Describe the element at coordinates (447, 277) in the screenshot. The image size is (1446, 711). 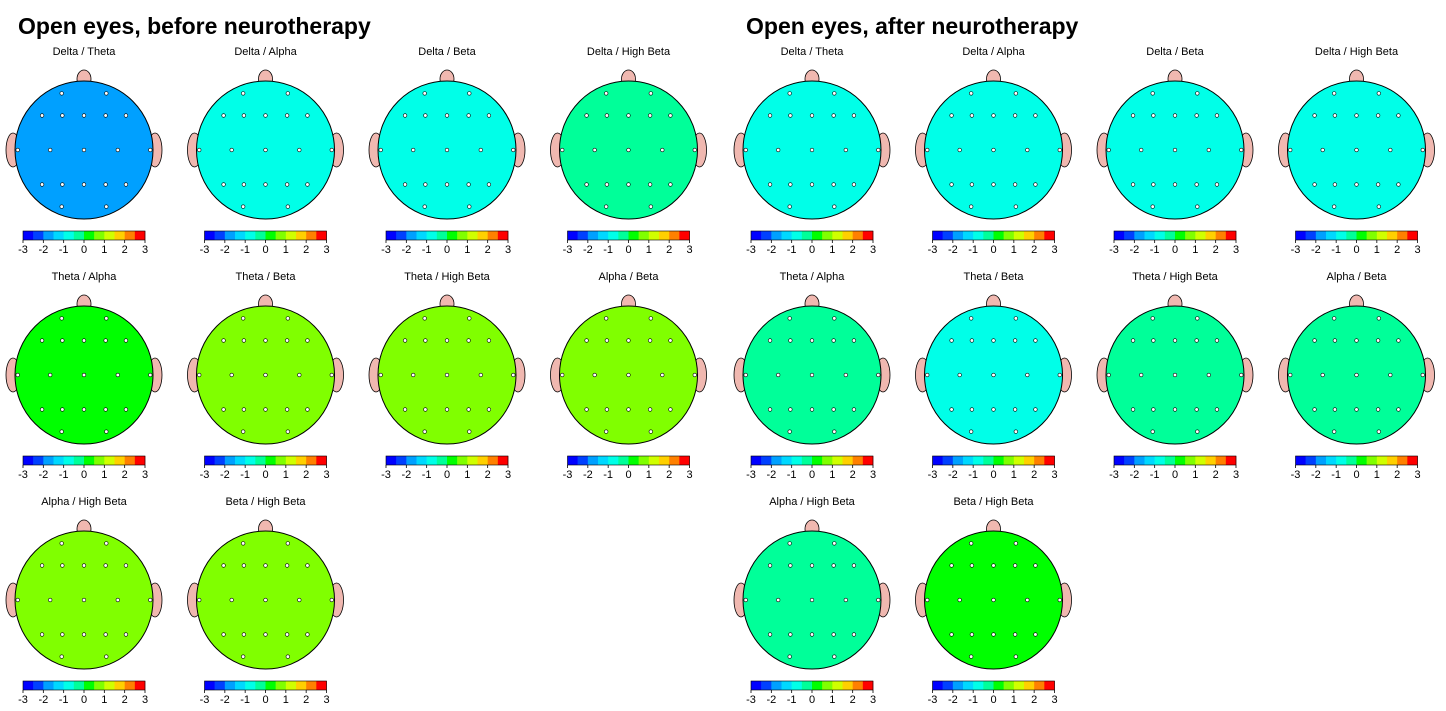
I see `map-label: Theta / High Beta` at that location.